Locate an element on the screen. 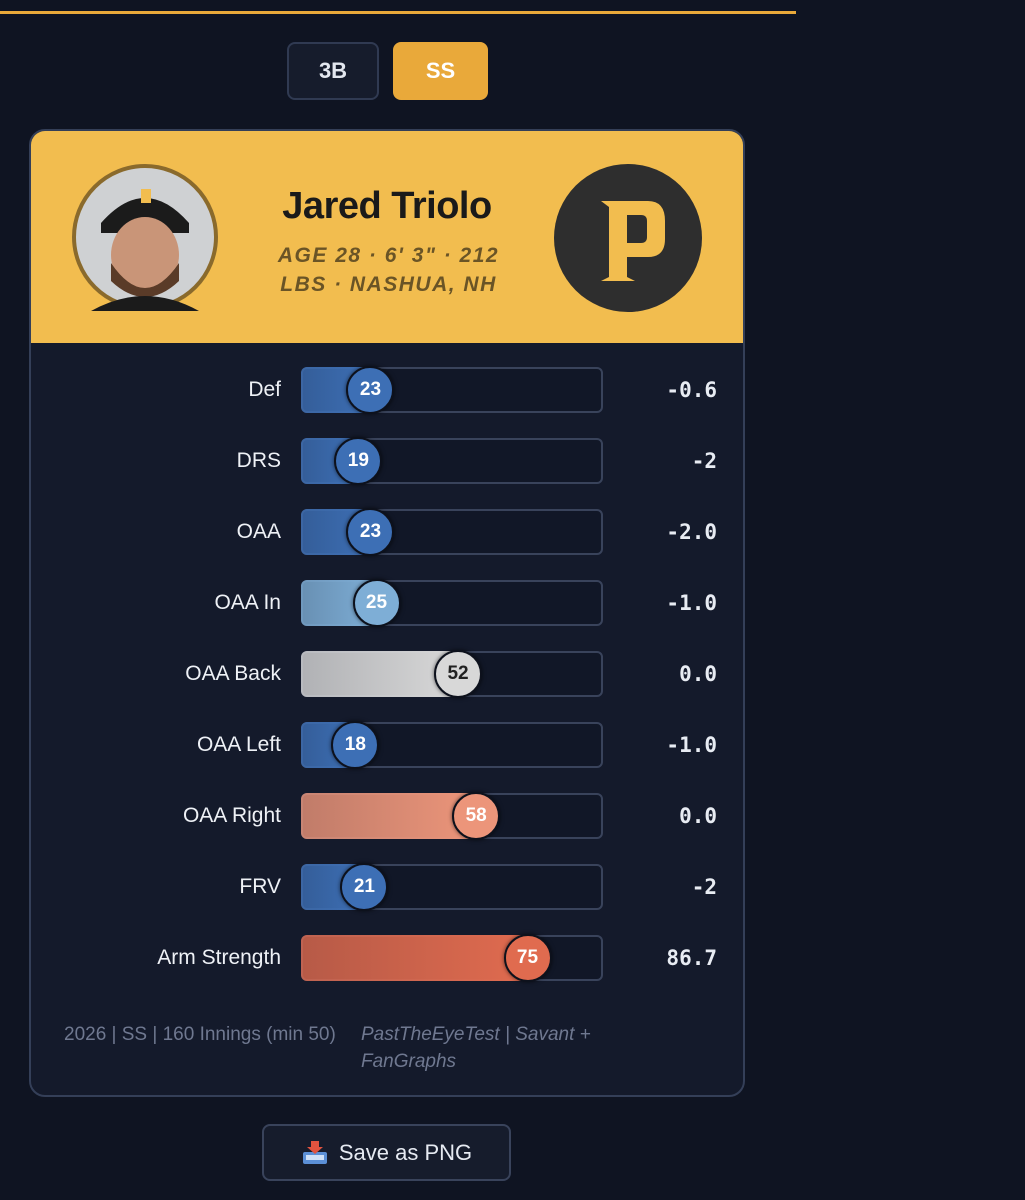  percentile-badge: 21 is located at coordinates (364, 887).